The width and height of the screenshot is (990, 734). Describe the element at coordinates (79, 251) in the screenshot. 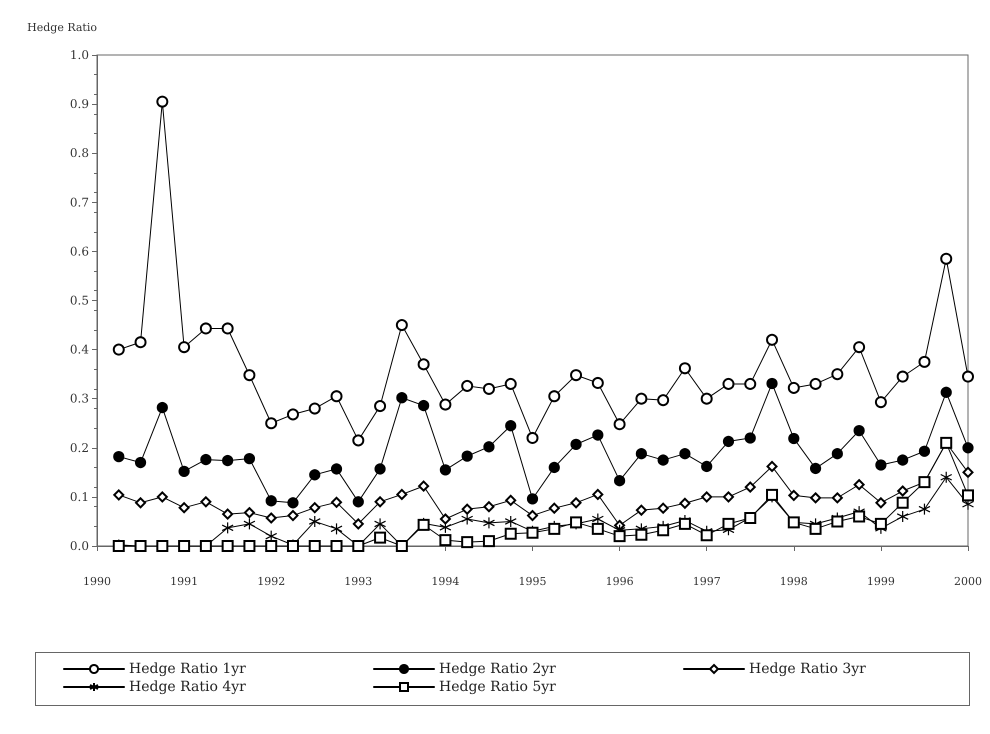

I see `y-tick-label: 0.6` at that location.